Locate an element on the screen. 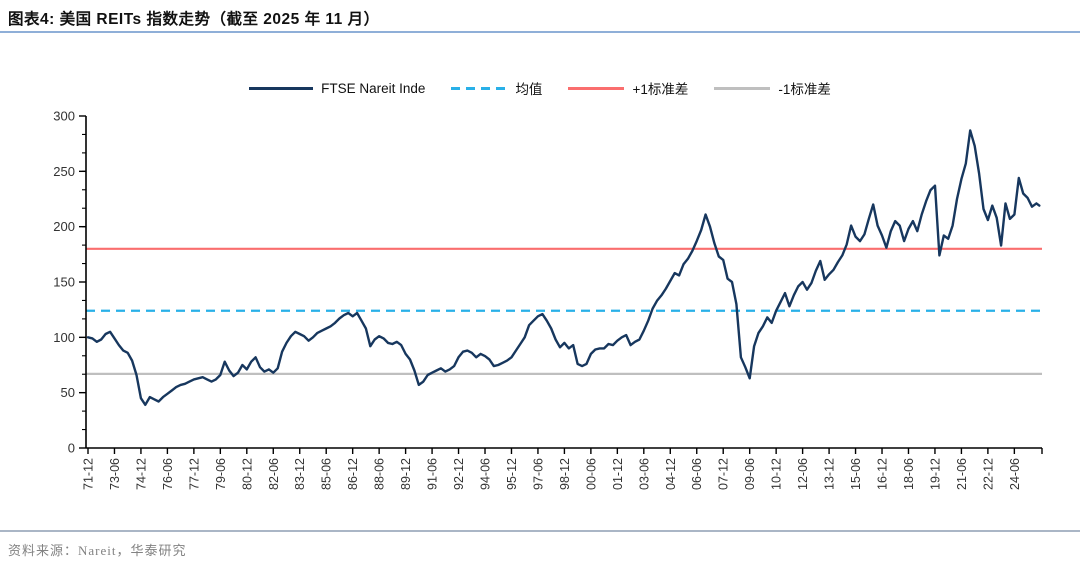 The image size is (1080, 565). x-tick-label: 06-06 is located at coordinates (697, 474).